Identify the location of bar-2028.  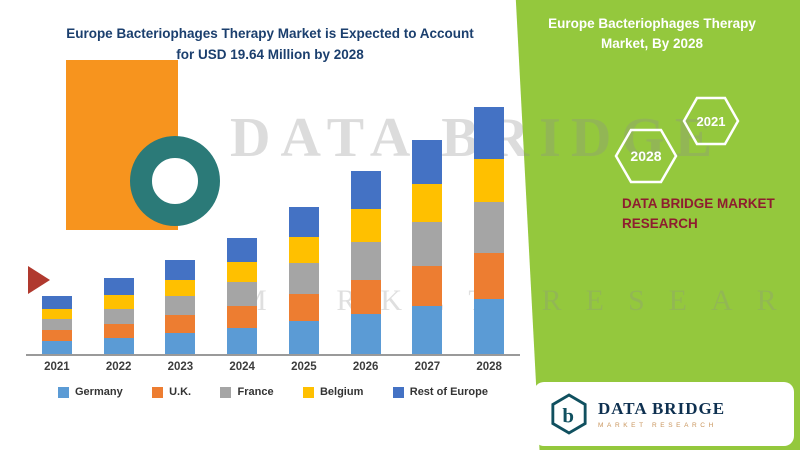
(489, 230).